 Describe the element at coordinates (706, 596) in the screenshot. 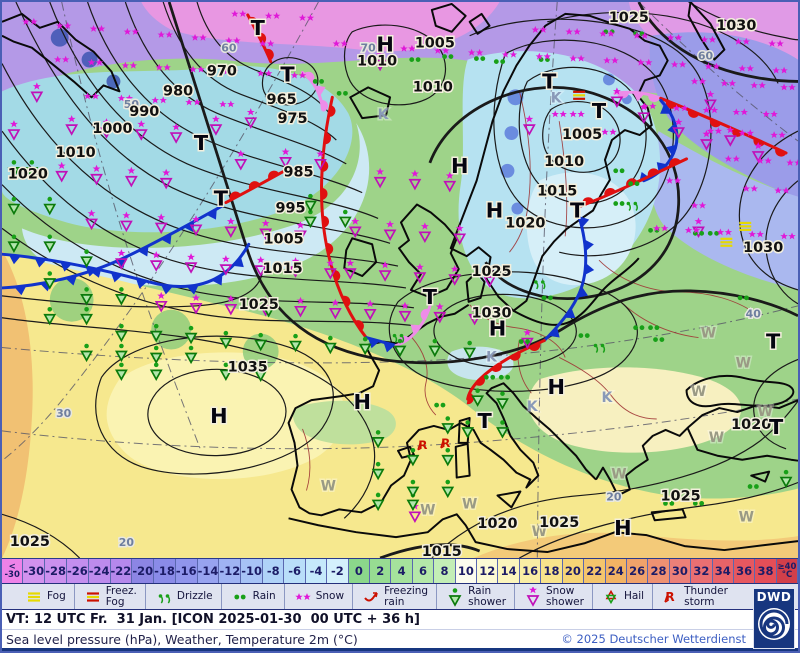

I see `legend-label: Thunder storm` at that location.